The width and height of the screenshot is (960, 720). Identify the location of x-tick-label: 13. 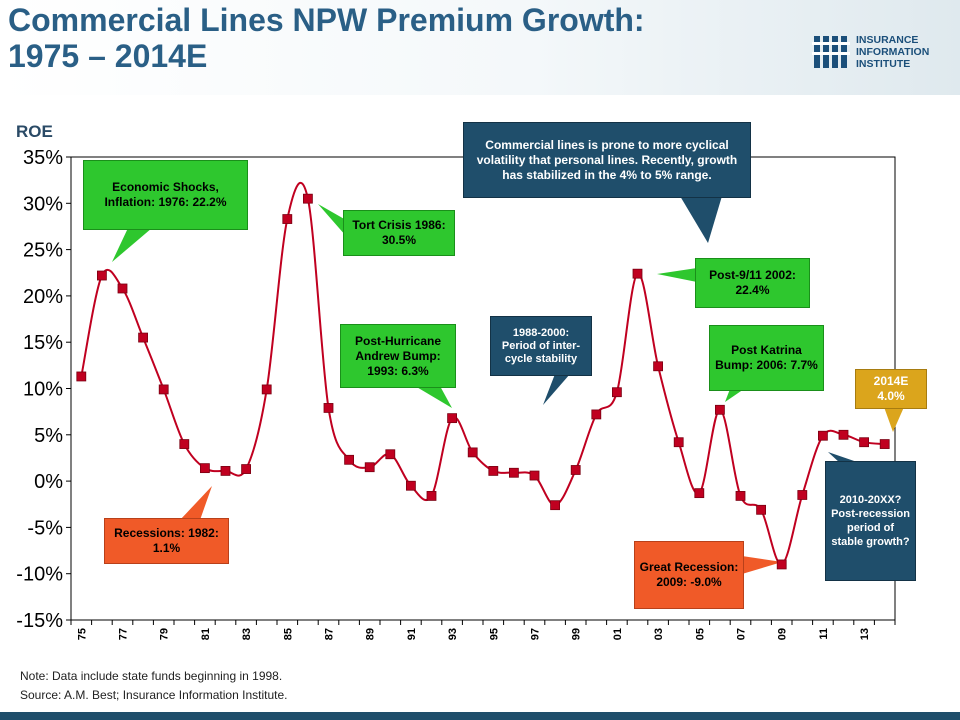
(865, 634).